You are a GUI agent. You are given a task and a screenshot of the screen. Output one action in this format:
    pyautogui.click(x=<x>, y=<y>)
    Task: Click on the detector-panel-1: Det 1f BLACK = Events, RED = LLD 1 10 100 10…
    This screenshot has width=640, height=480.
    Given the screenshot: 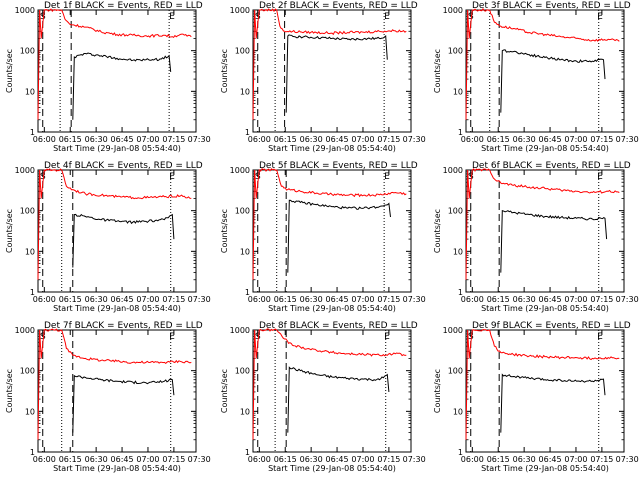 What is the action you would take?
    pyautogui.click(x=108, y=77)
    